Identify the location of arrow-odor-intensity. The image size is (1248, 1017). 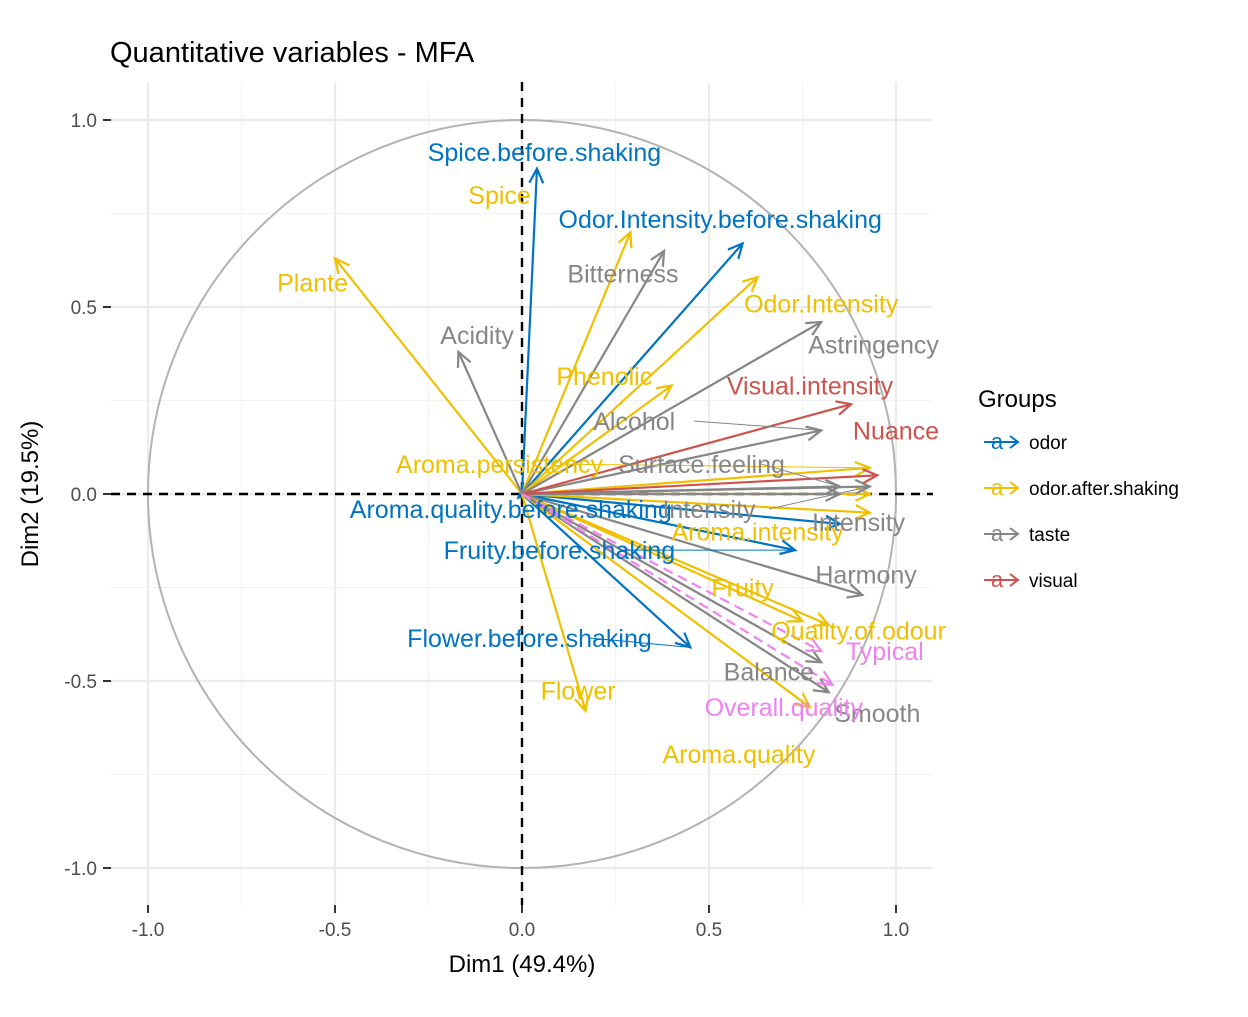
(640, 385).